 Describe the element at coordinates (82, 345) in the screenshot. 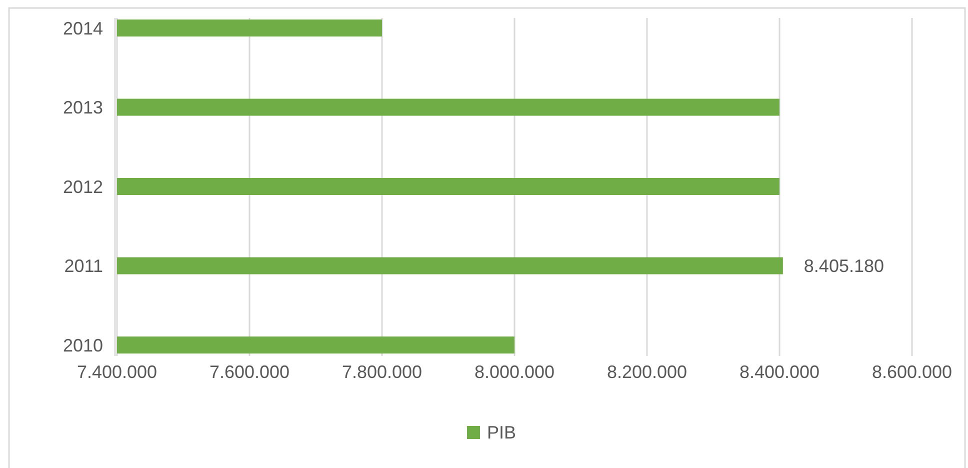

I see `y-tick-label: 2010` at that location.